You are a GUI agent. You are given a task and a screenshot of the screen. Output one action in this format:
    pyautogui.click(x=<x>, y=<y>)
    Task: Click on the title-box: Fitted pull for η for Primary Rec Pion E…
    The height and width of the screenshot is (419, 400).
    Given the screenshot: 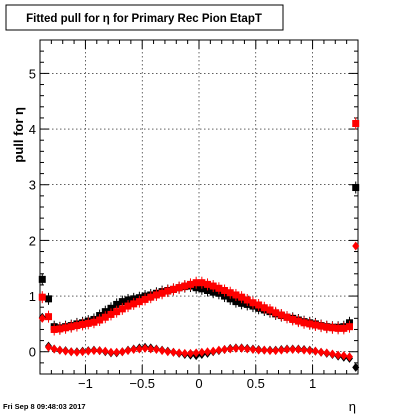 What is the action you would take?
    pyautogui.click(x=144, y=17)
    